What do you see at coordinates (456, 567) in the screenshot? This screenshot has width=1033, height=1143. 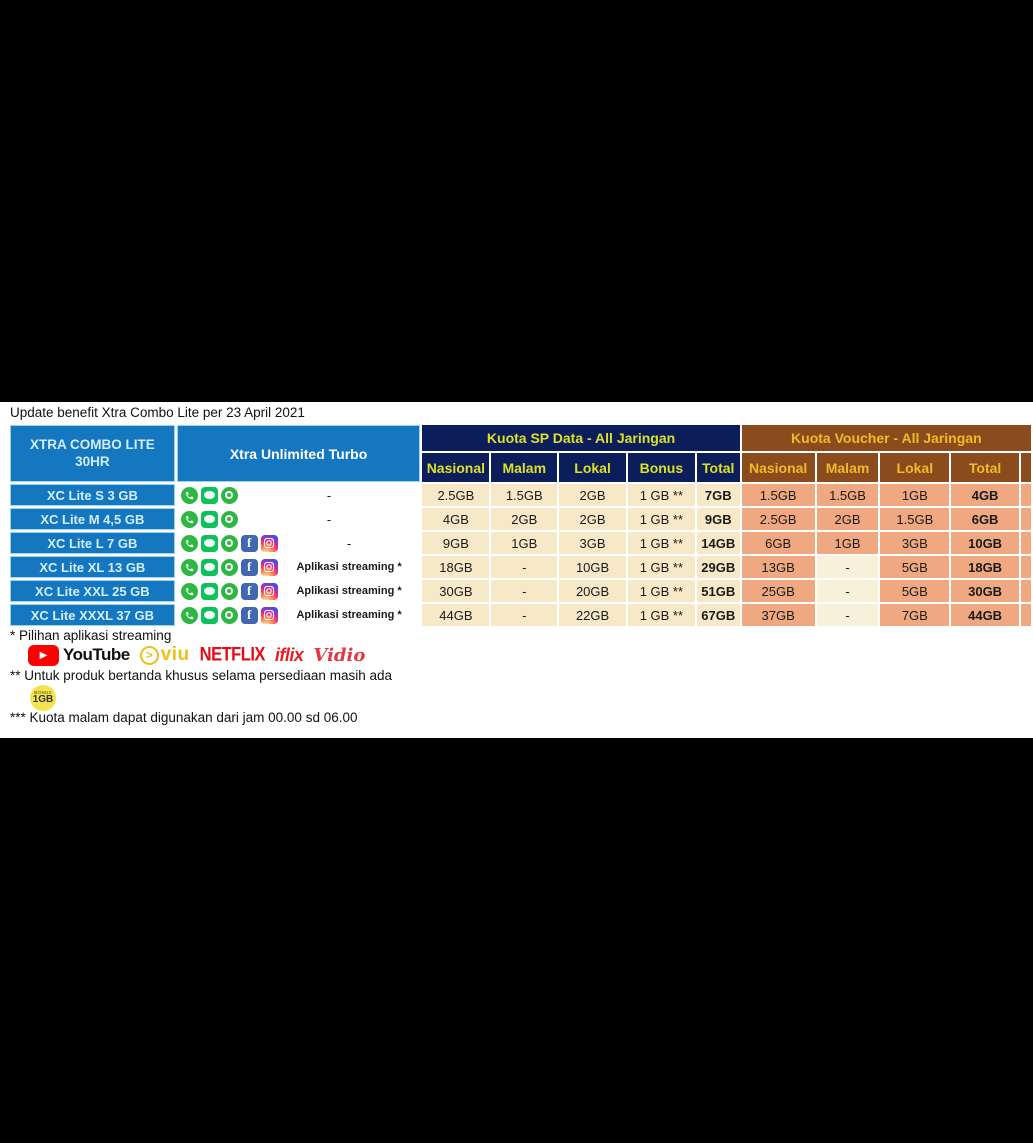 I see `sp-value-nasional: 18GB` at bounding box center [456, 567].